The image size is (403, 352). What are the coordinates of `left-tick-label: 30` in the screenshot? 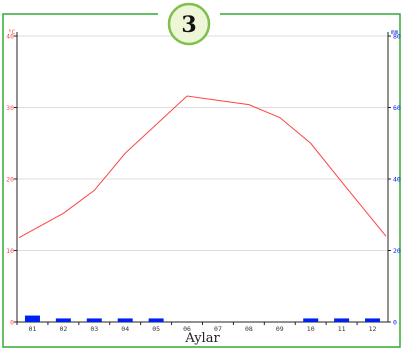 It's located at (10, 108).